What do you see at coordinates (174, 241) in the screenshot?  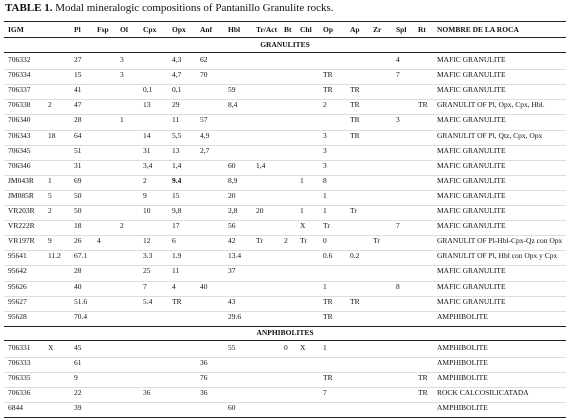 I see `table-cell: 6` at bounding box center [174, 241].